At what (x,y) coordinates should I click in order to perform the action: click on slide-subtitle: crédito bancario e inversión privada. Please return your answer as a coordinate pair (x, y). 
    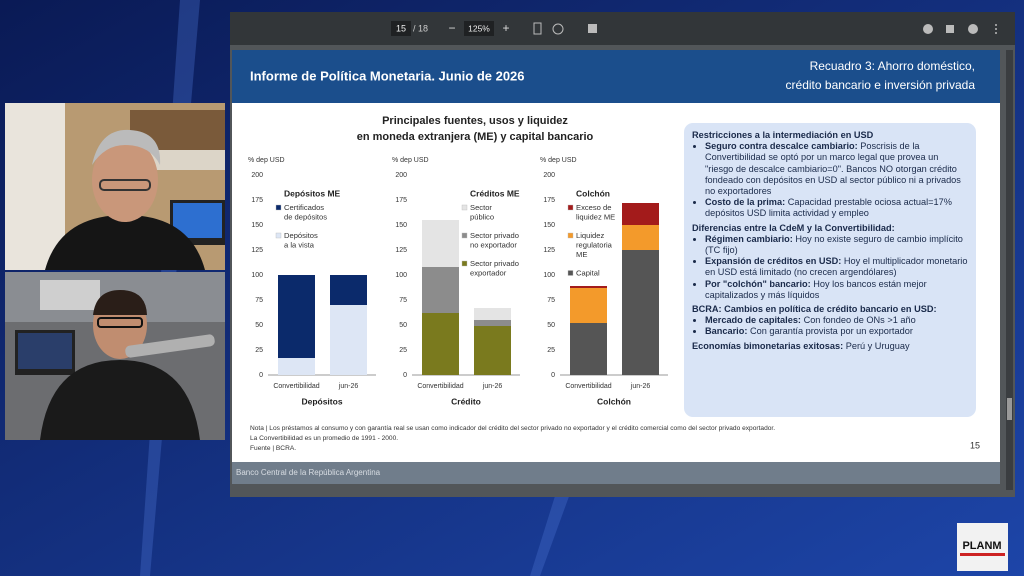
    Looking at the image, I should click on (881, 85).